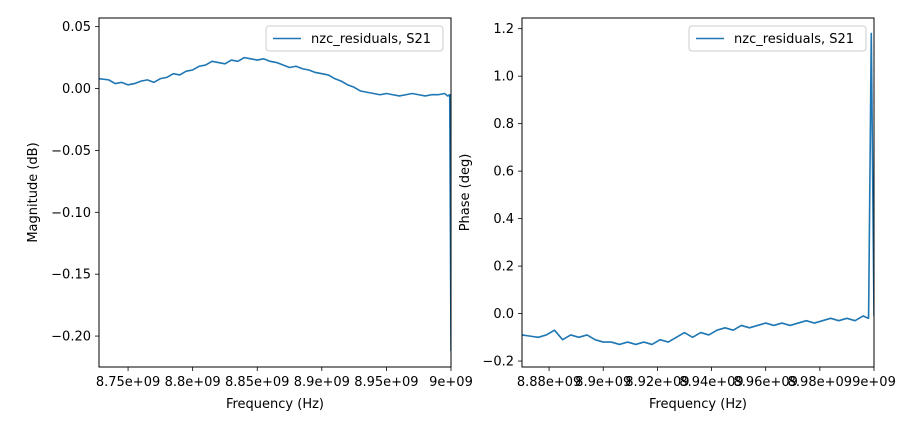 The height and width of the screenshot is (434, 917). Describe the element at coordinates (498, 362) in the screenshot. I see `y-tick-label: −0.2` at that location.